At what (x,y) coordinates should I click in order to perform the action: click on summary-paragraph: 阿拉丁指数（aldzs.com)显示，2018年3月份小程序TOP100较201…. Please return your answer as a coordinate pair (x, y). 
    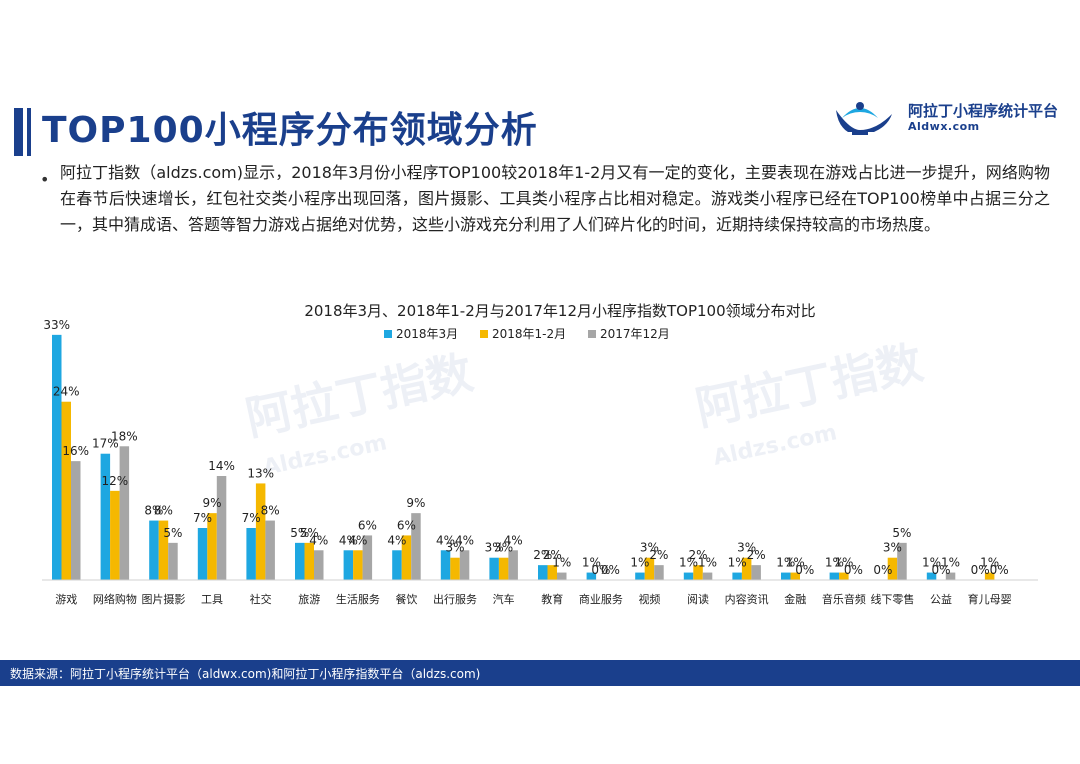
    Looking at the image, I should click on (555, 198).